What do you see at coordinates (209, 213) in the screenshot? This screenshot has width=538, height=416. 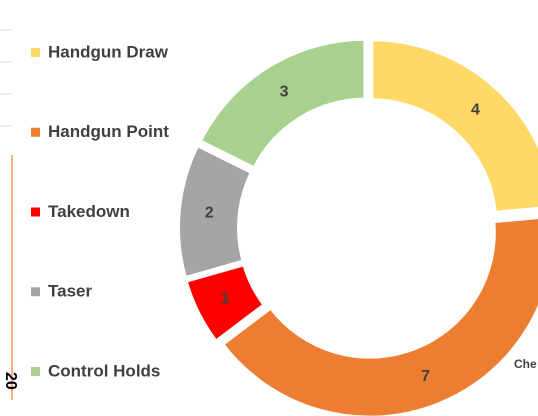 I see `data-label: 2` at bounding box center [209, 213].